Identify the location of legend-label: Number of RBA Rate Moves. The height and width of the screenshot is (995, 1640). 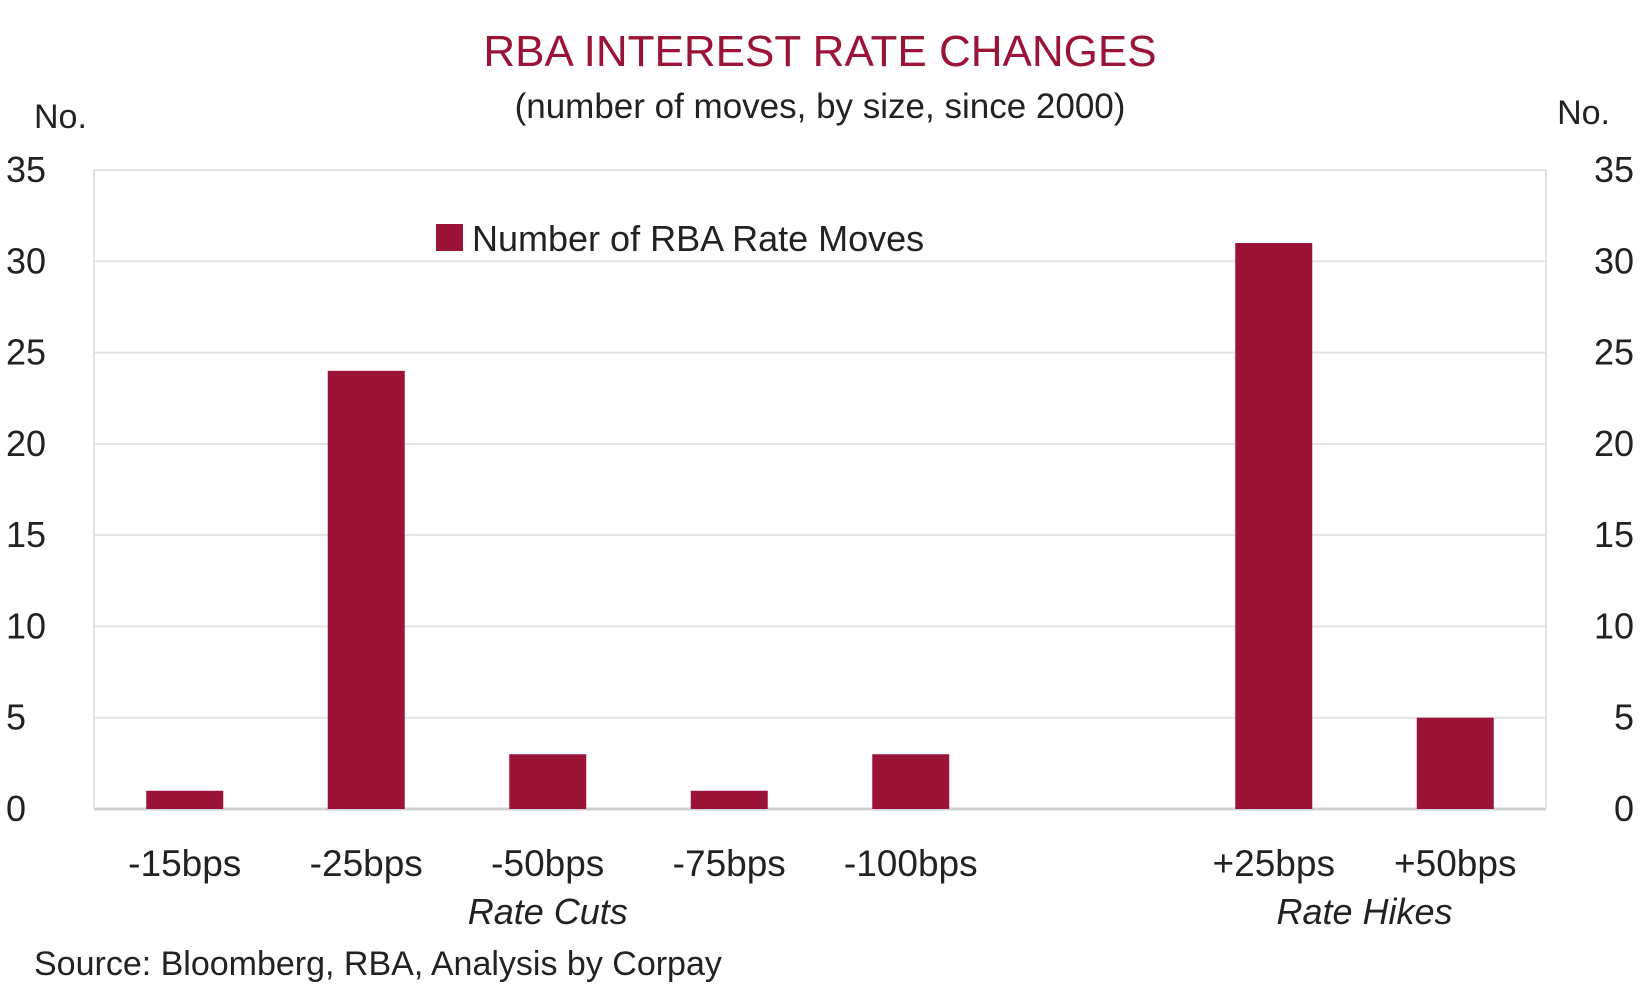
(698, 238).